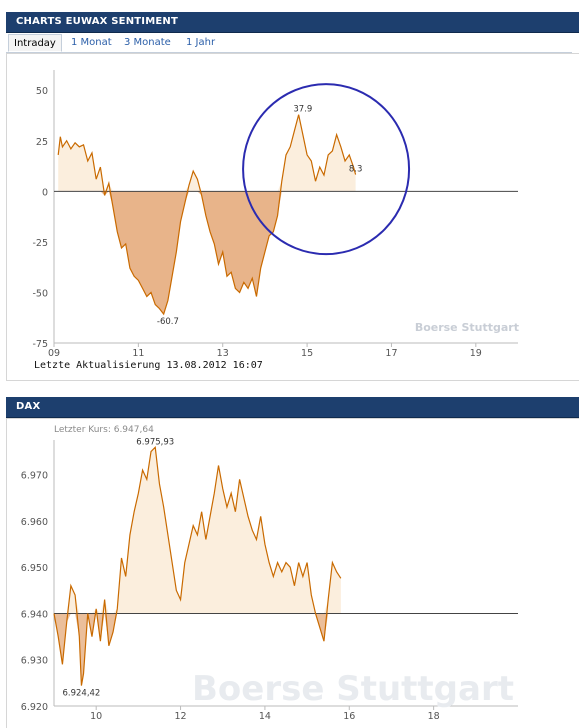 This screenshot has height=728, width=579. I want to click on dax-y-tick-label: 6.970, so click(34, 476).